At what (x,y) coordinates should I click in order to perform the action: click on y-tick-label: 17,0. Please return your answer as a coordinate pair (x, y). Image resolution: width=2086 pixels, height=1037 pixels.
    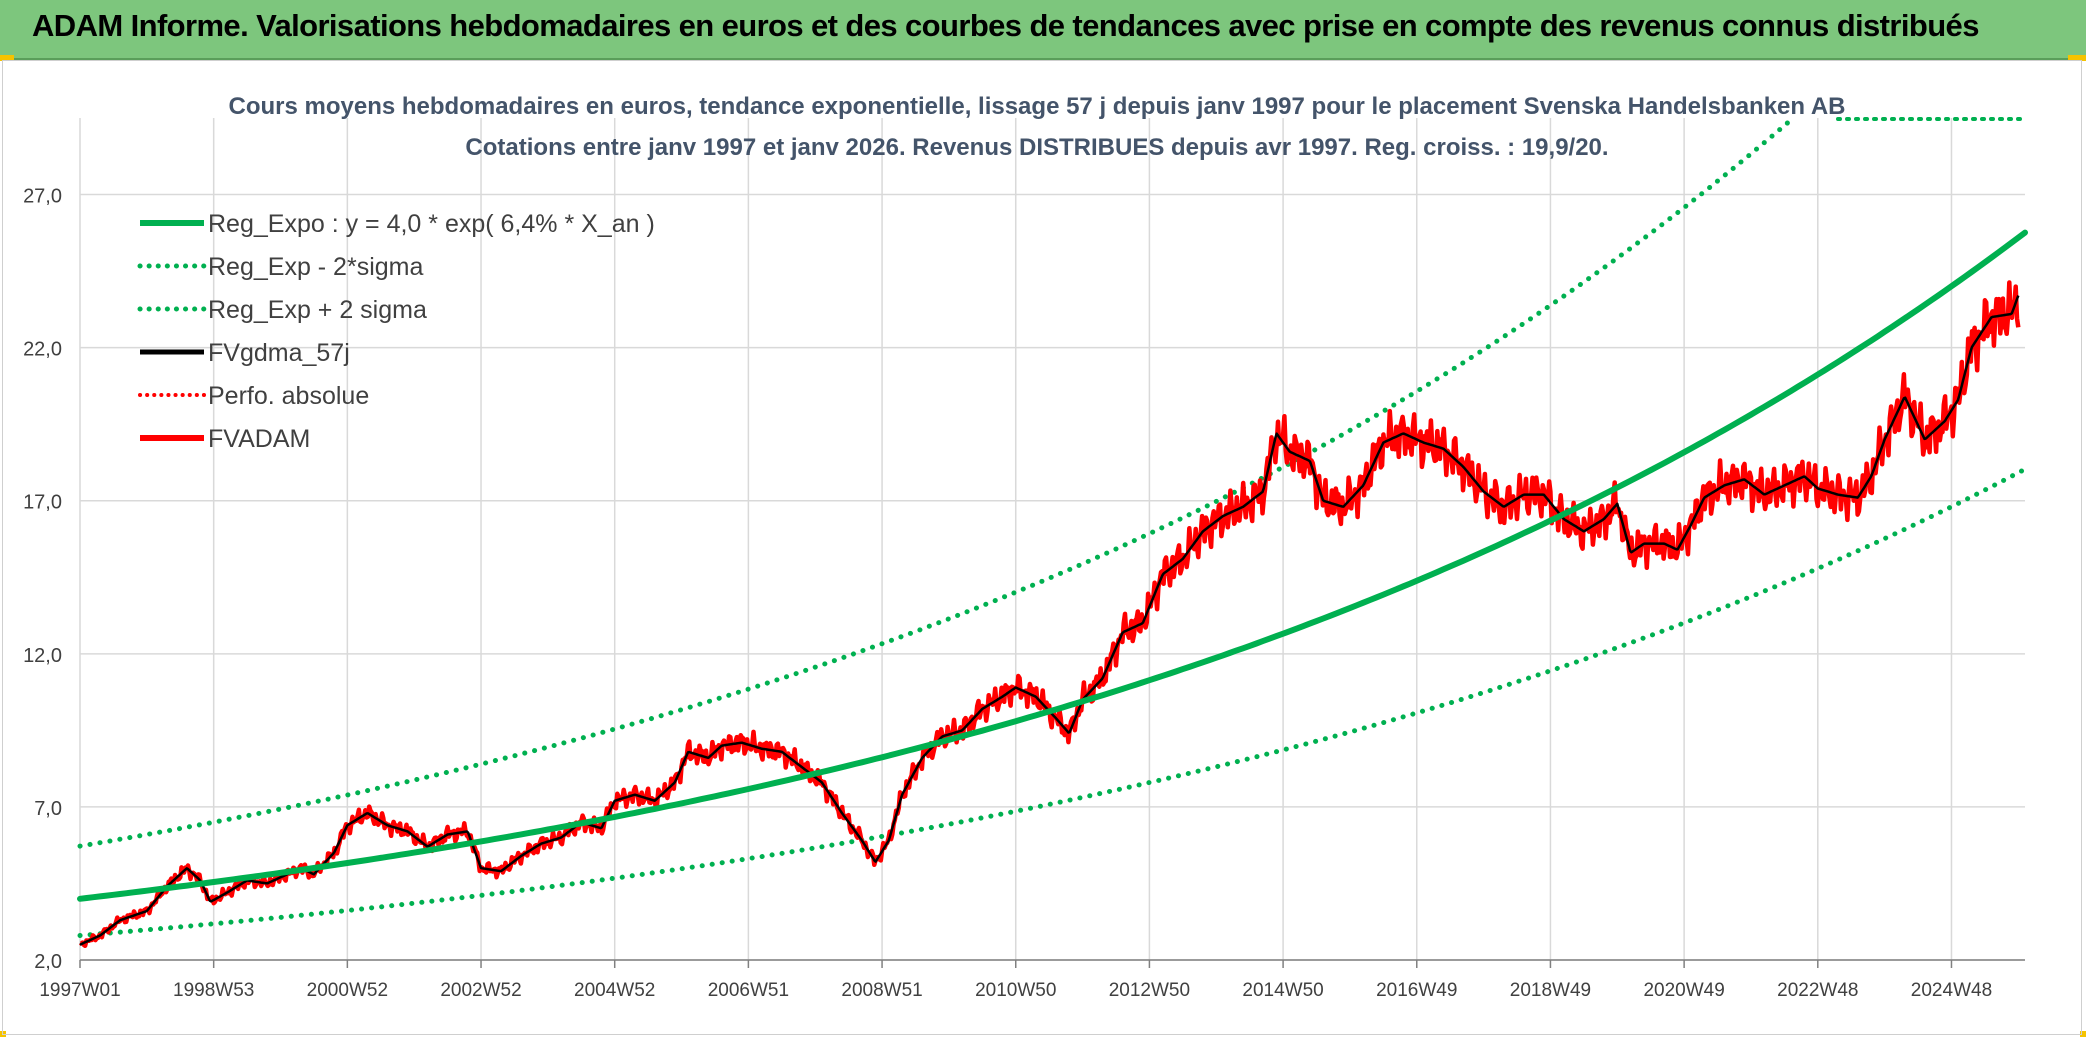
    Looking at the image, I should click on (42, 503).